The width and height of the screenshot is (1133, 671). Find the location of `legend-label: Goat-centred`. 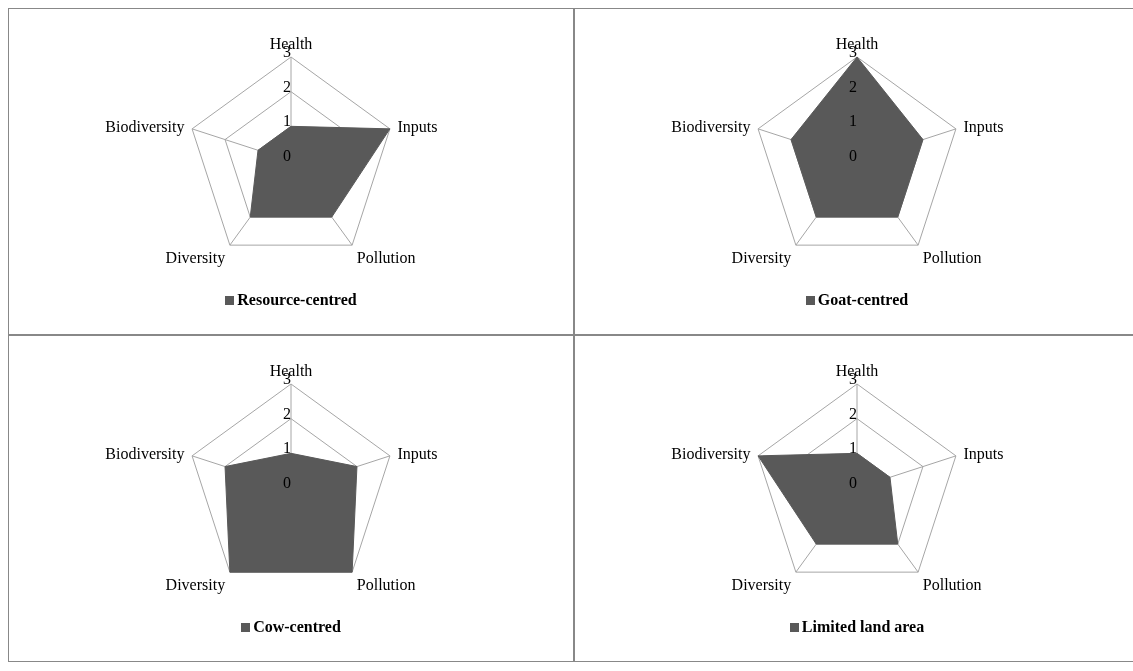

legend-label: Goat-centred is located at coordinates (863, 300).